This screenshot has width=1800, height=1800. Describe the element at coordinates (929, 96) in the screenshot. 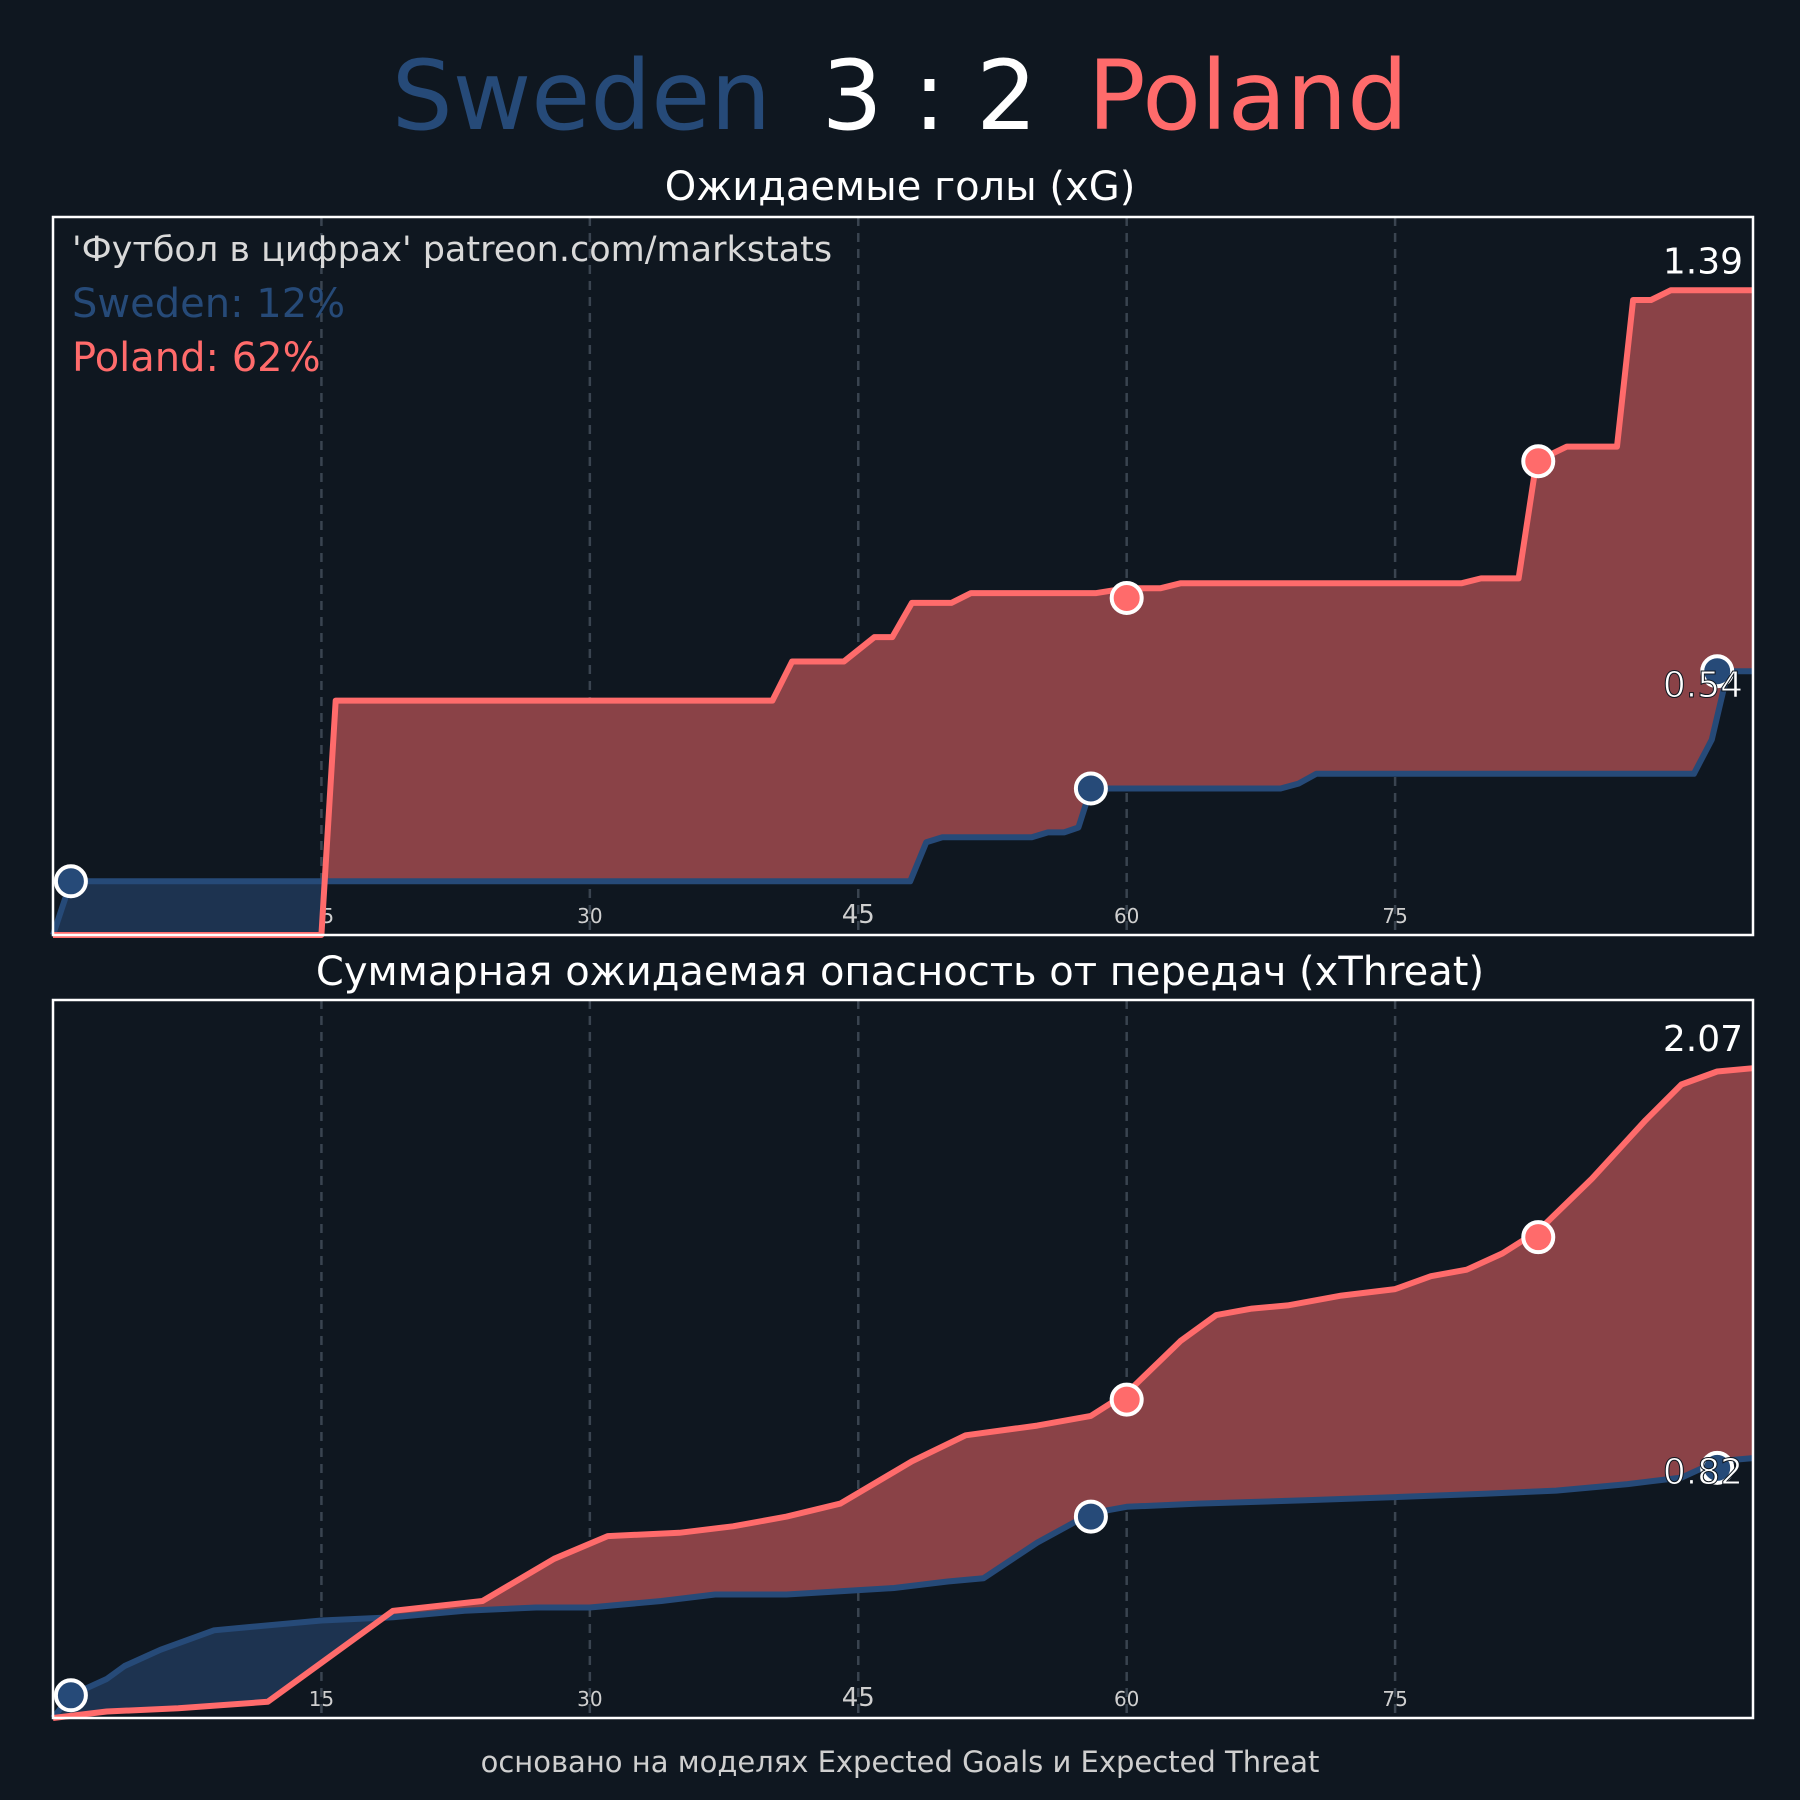

I see `match-score: 3 : 2` at that location.